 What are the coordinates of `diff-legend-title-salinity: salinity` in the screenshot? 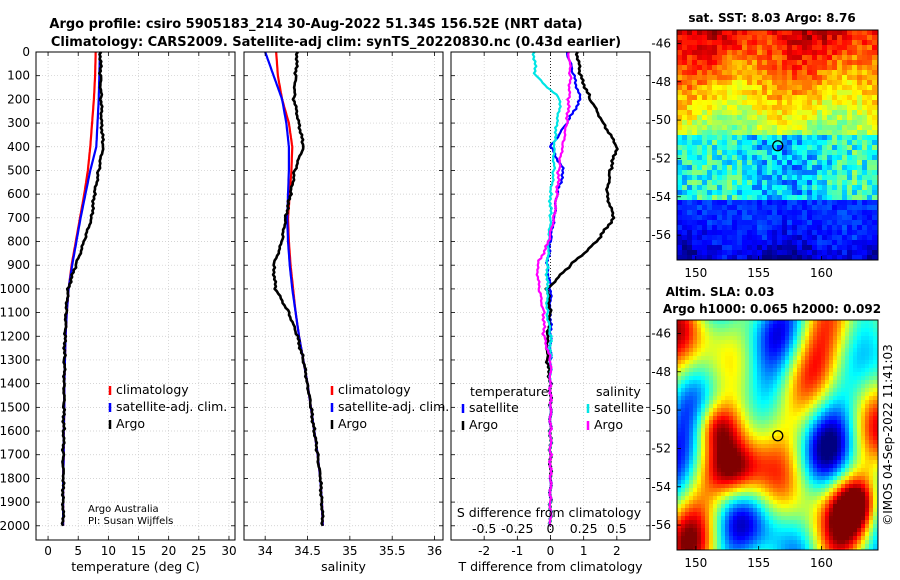 It's located at (618, 391).